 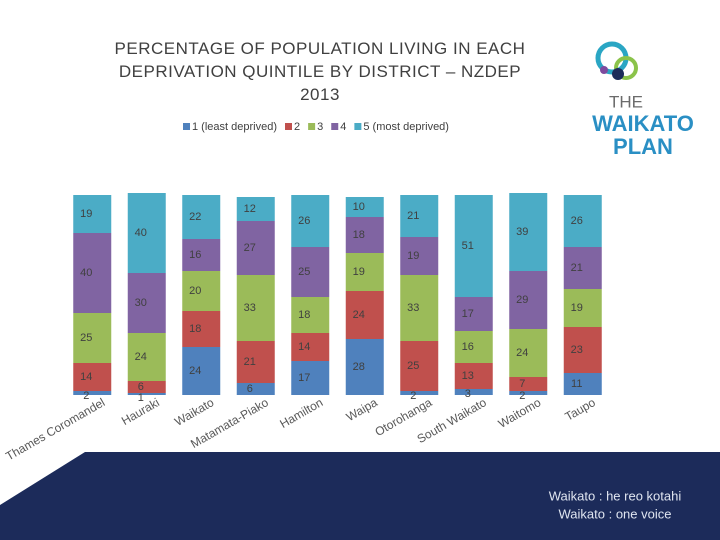 I want to click on logo-text: WAIKATO, so click(x=643, y=123).